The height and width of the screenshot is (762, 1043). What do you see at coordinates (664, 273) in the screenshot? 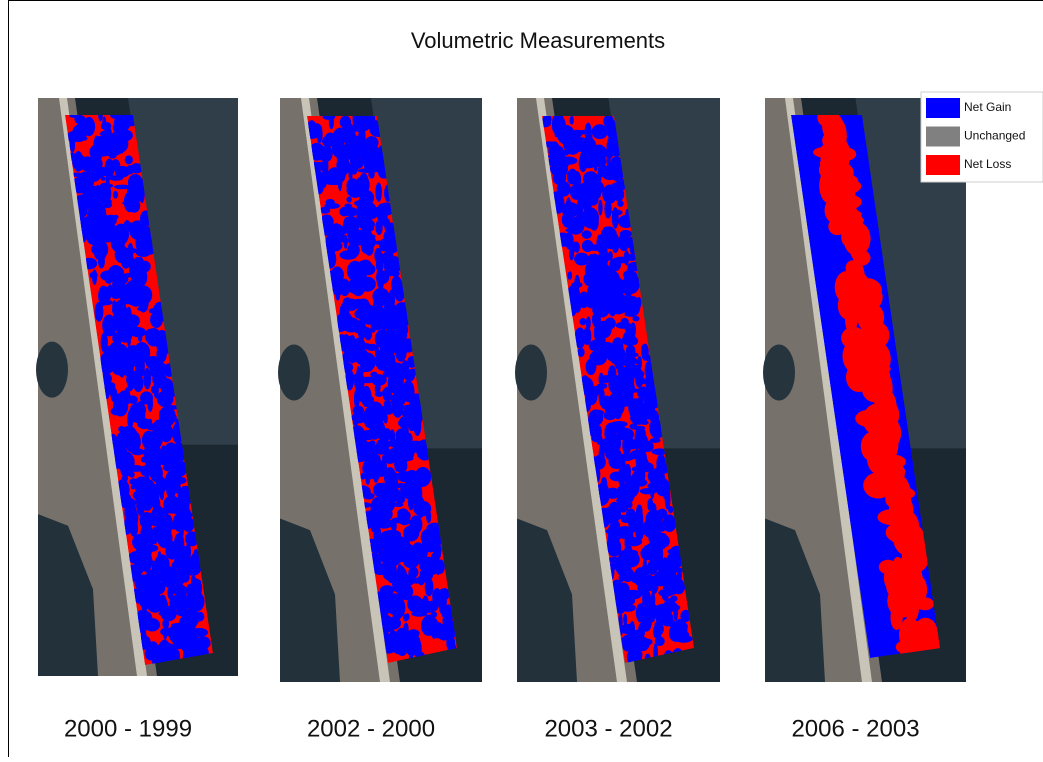
I see `ocean-glare` at bounding box center [664, 273].